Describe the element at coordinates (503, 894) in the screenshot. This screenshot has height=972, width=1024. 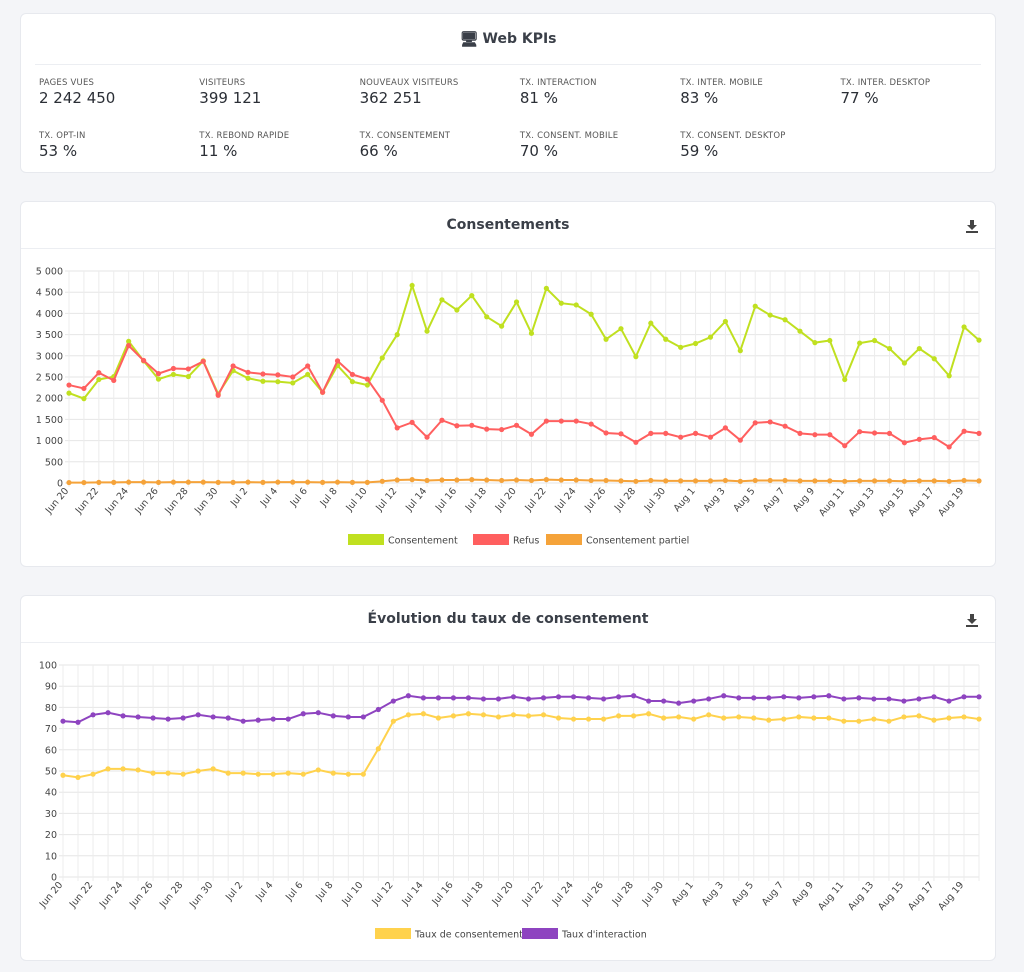
I see `x-tick-label: Jul 20` at that location.